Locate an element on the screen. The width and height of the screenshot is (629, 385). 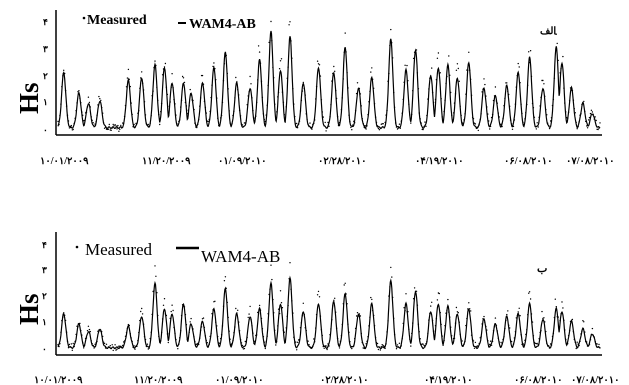
legend-measured-marker is located at coordinates (77, 247).